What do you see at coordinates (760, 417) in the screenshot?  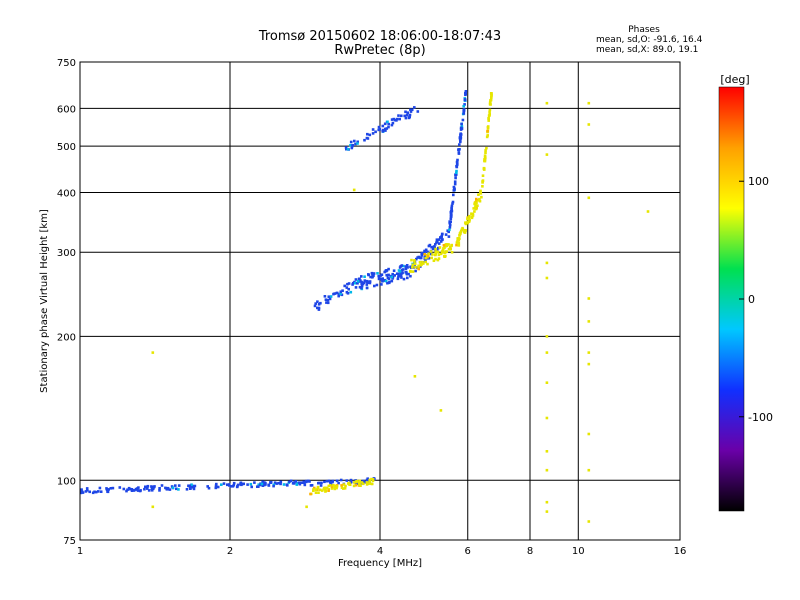 I see `colorbar-tick-label: -100` at bounding box center [760, 417].